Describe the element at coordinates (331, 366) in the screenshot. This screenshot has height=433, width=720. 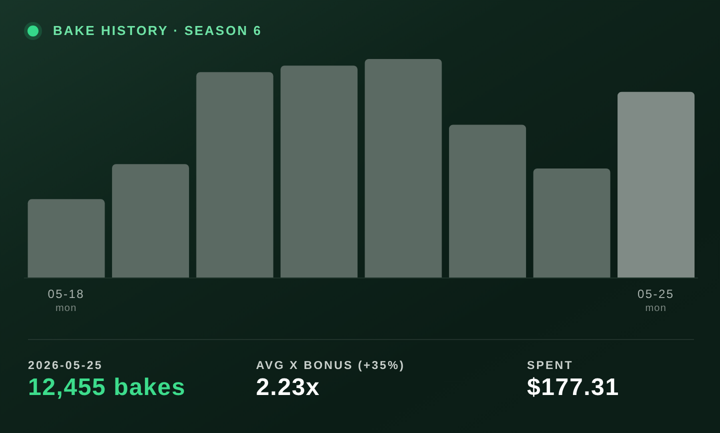
I see `text: AVG X BONUS (+35%)` at that location.